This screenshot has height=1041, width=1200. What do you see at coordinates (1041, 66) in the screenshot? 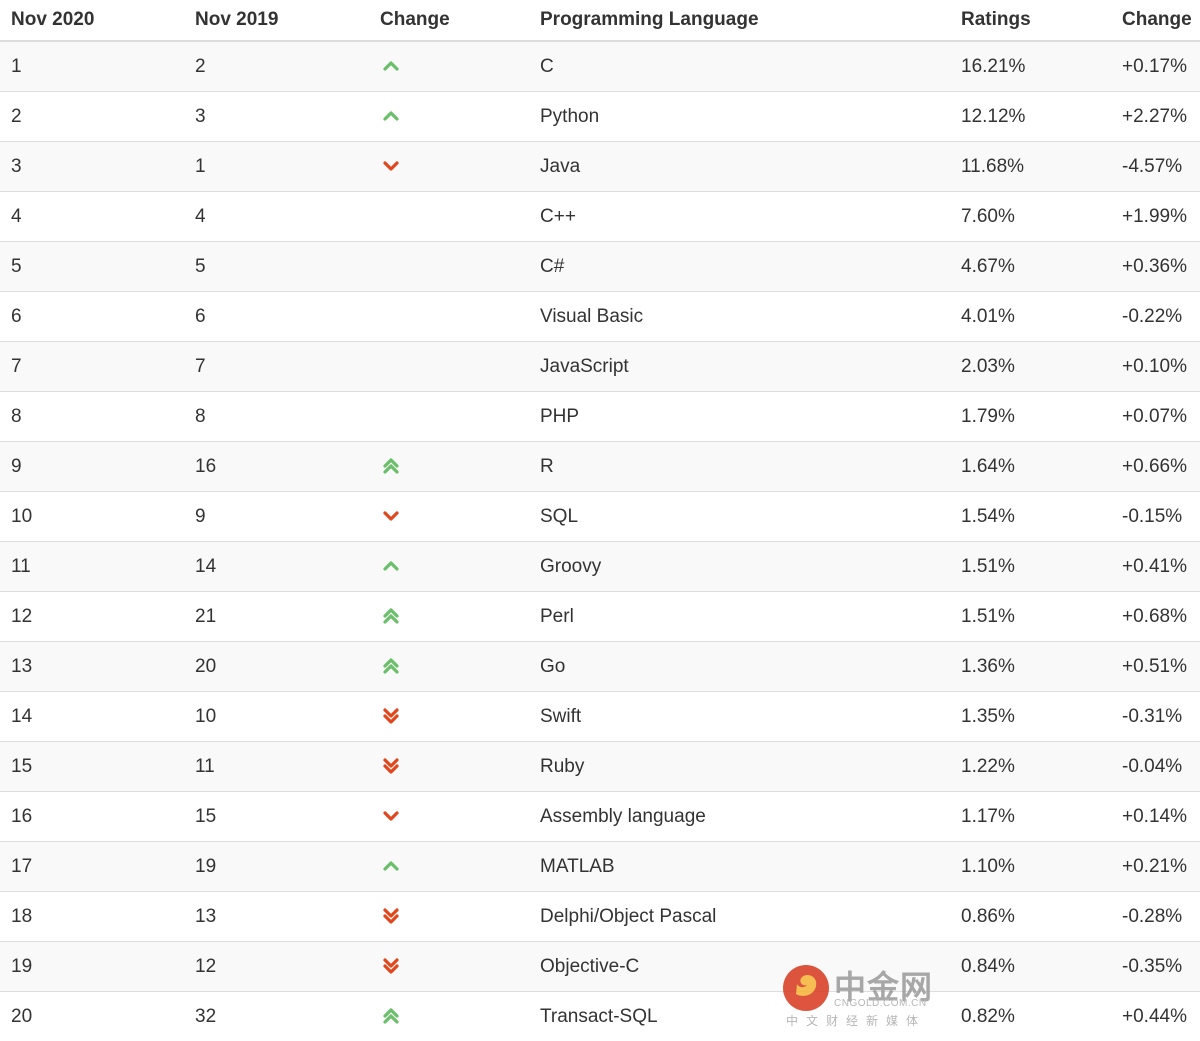
I see `rating: 16.21%` at bounding box center [1041, 66].